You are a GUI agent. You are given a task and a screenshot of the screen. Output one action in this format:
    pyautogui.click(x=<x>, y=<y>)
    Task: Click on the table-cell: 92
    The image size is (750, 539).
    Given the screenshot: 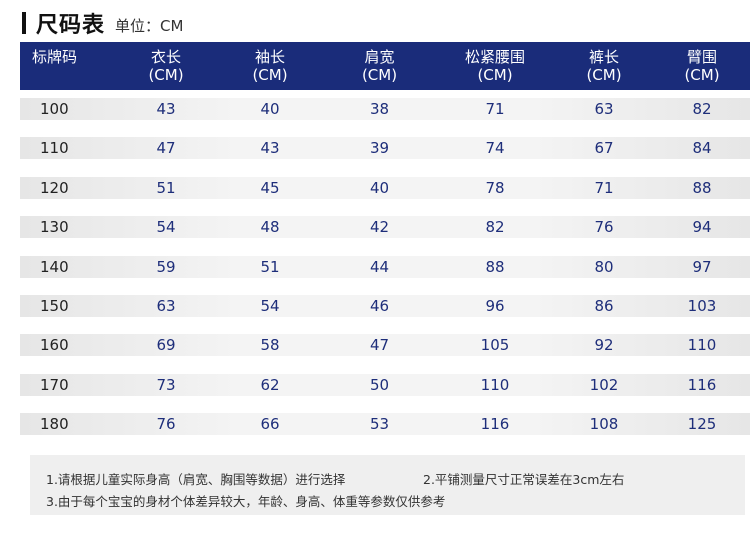 What is the action you would take?
    pyautogui.click(x=604, y=345)
    